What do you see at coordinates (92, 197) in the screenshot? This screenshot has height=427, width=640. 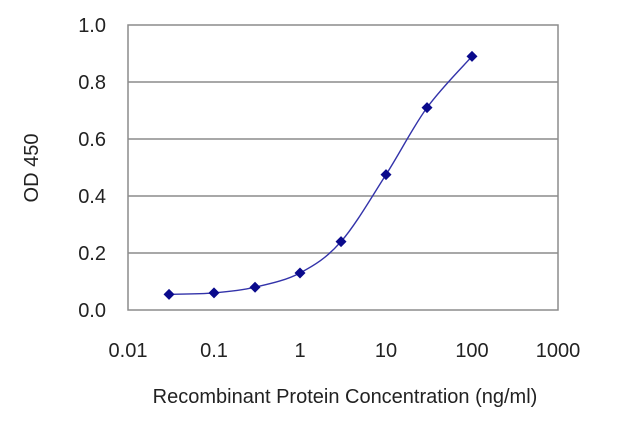 I see `y-tick-label: 0.4` at bounding box center [92, 197].